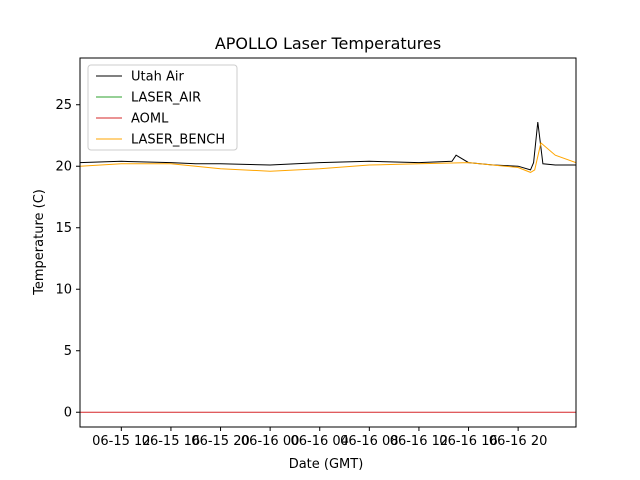 This screenshot has height=480, width=640. I want to click on legend-label-2: AOML, so click(150, 119).